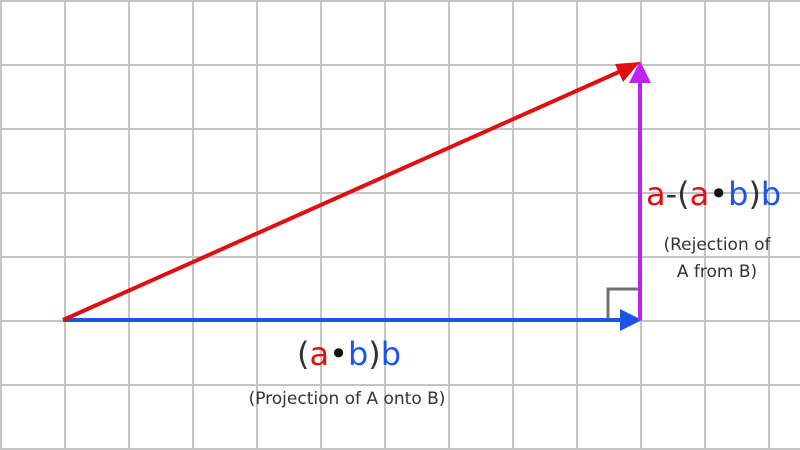  What do you see at coordinates (717, 245) in the screenshot?
I see `rejection-caption-line1: (Rejection of` at bounding box center [717, 245].